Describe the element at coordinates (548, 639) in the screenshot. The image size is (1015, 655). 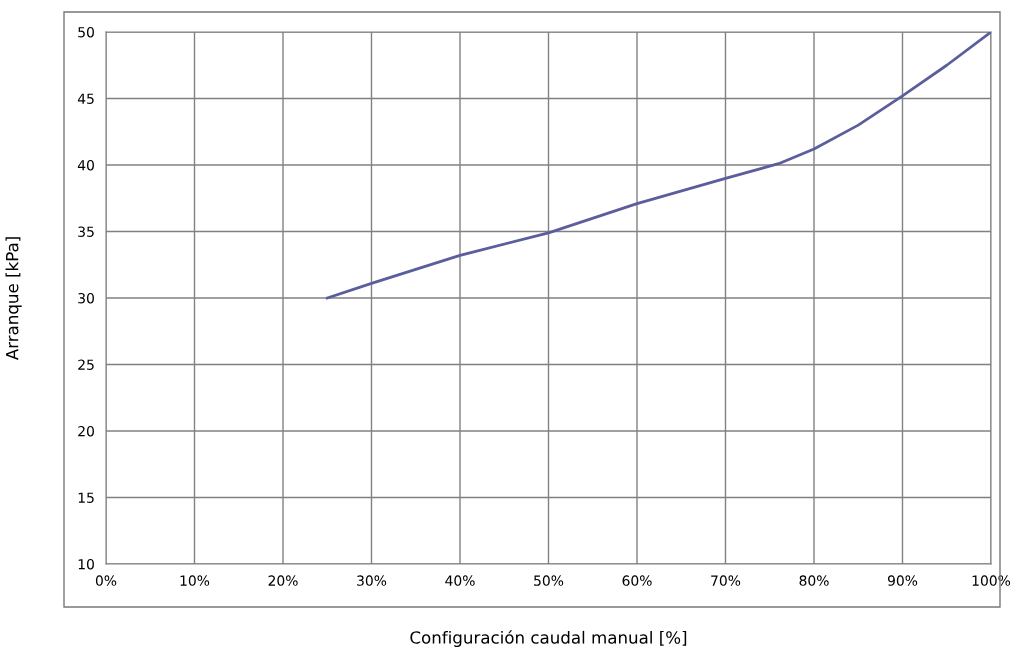
I see `x-axis-title: Configuración caudal manual [%]` at that location.